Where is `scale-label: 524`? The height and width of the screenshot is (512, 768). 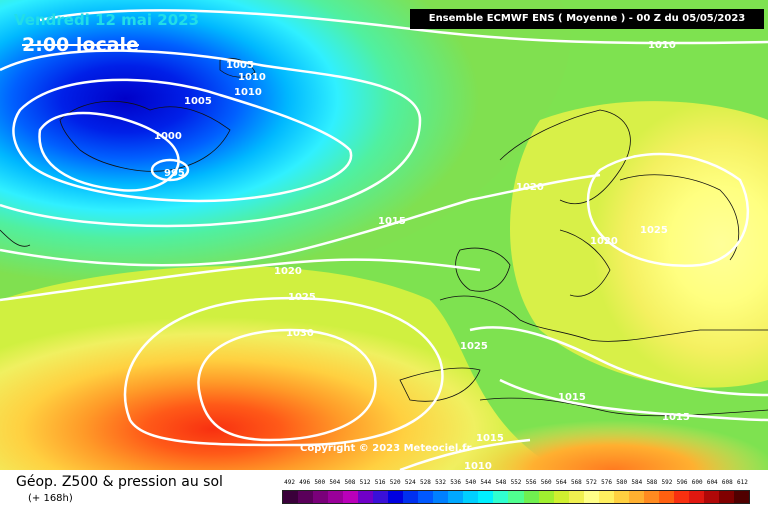 scale-label: 524 is located at coordinates (410, 482).